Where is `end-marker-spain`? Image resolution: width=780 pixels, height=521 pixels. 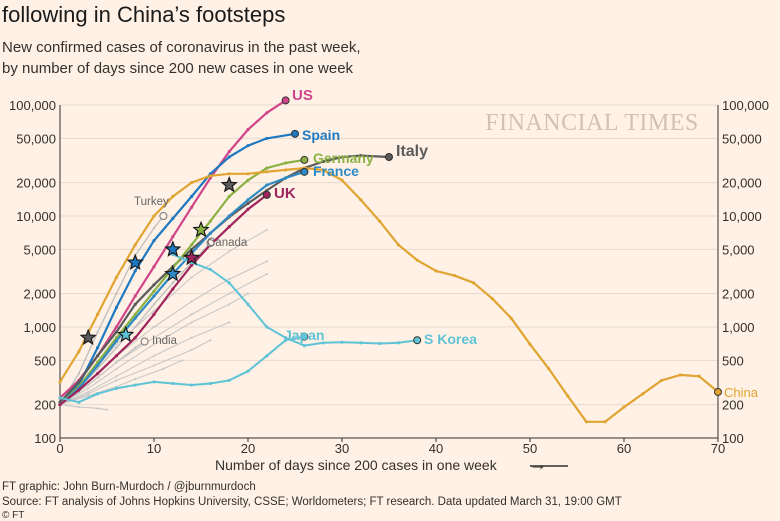 end-marker-spain is located at coordinates (295, 133).